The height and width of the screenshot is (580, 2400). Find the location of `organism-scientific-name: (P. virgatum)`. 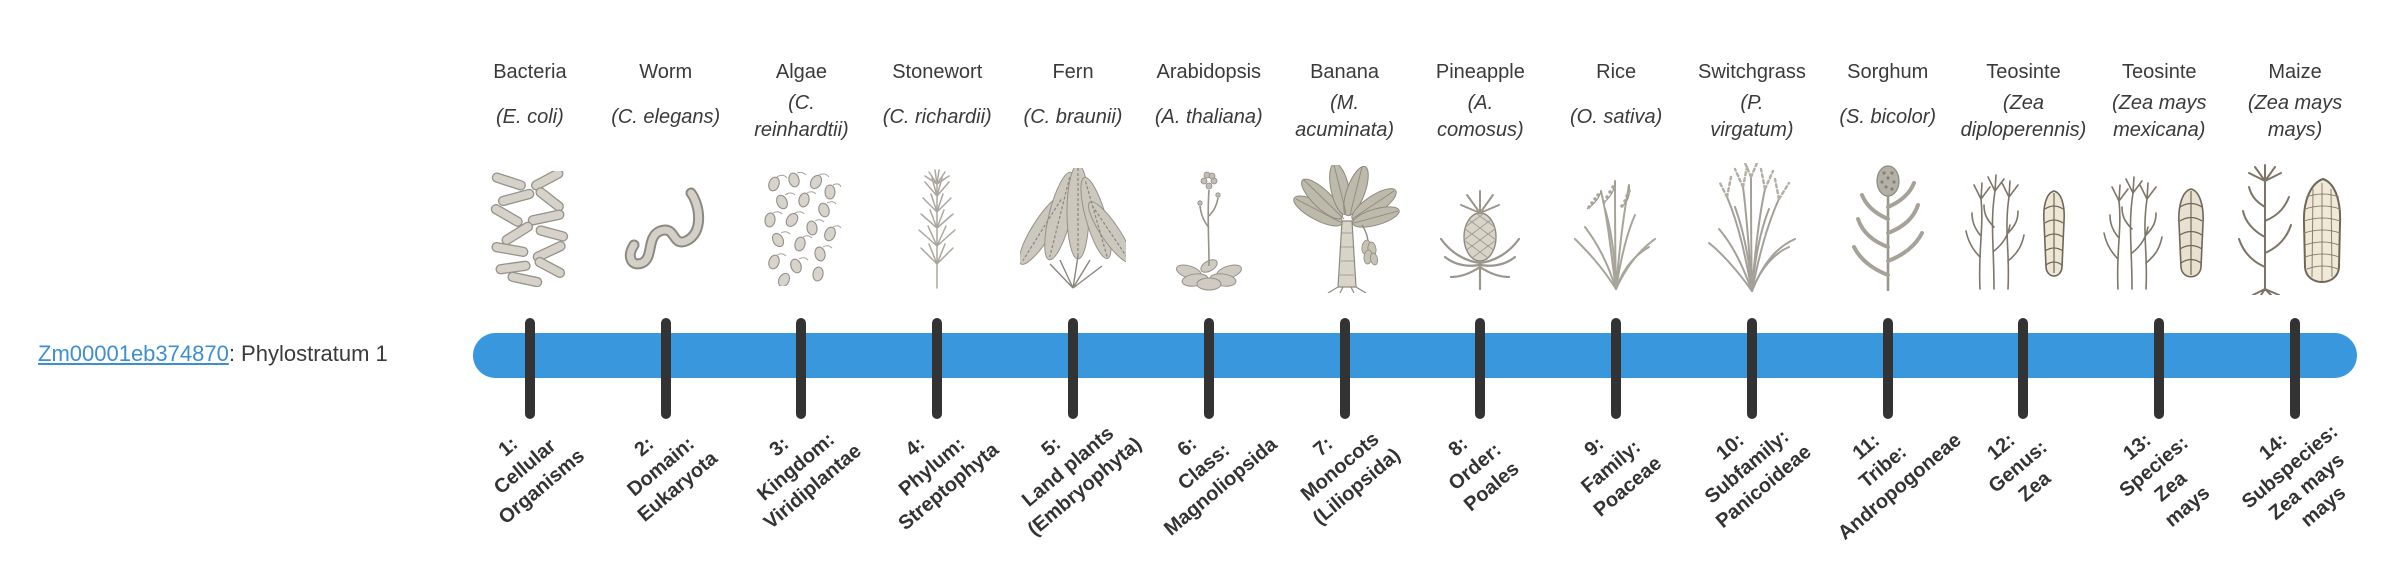

organism-scientific-name: (P. virgatum) is located at coordinates (1752, 116).